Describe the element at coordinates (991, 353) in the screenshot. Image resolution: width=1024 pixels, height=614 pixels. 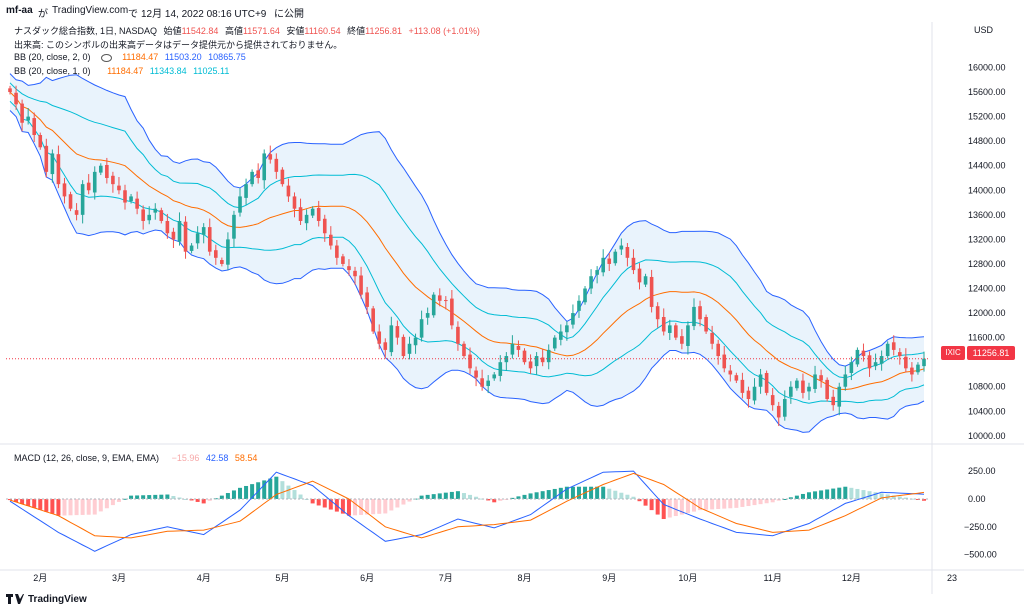
I see `last-price-tag: 11256.81` at that location.